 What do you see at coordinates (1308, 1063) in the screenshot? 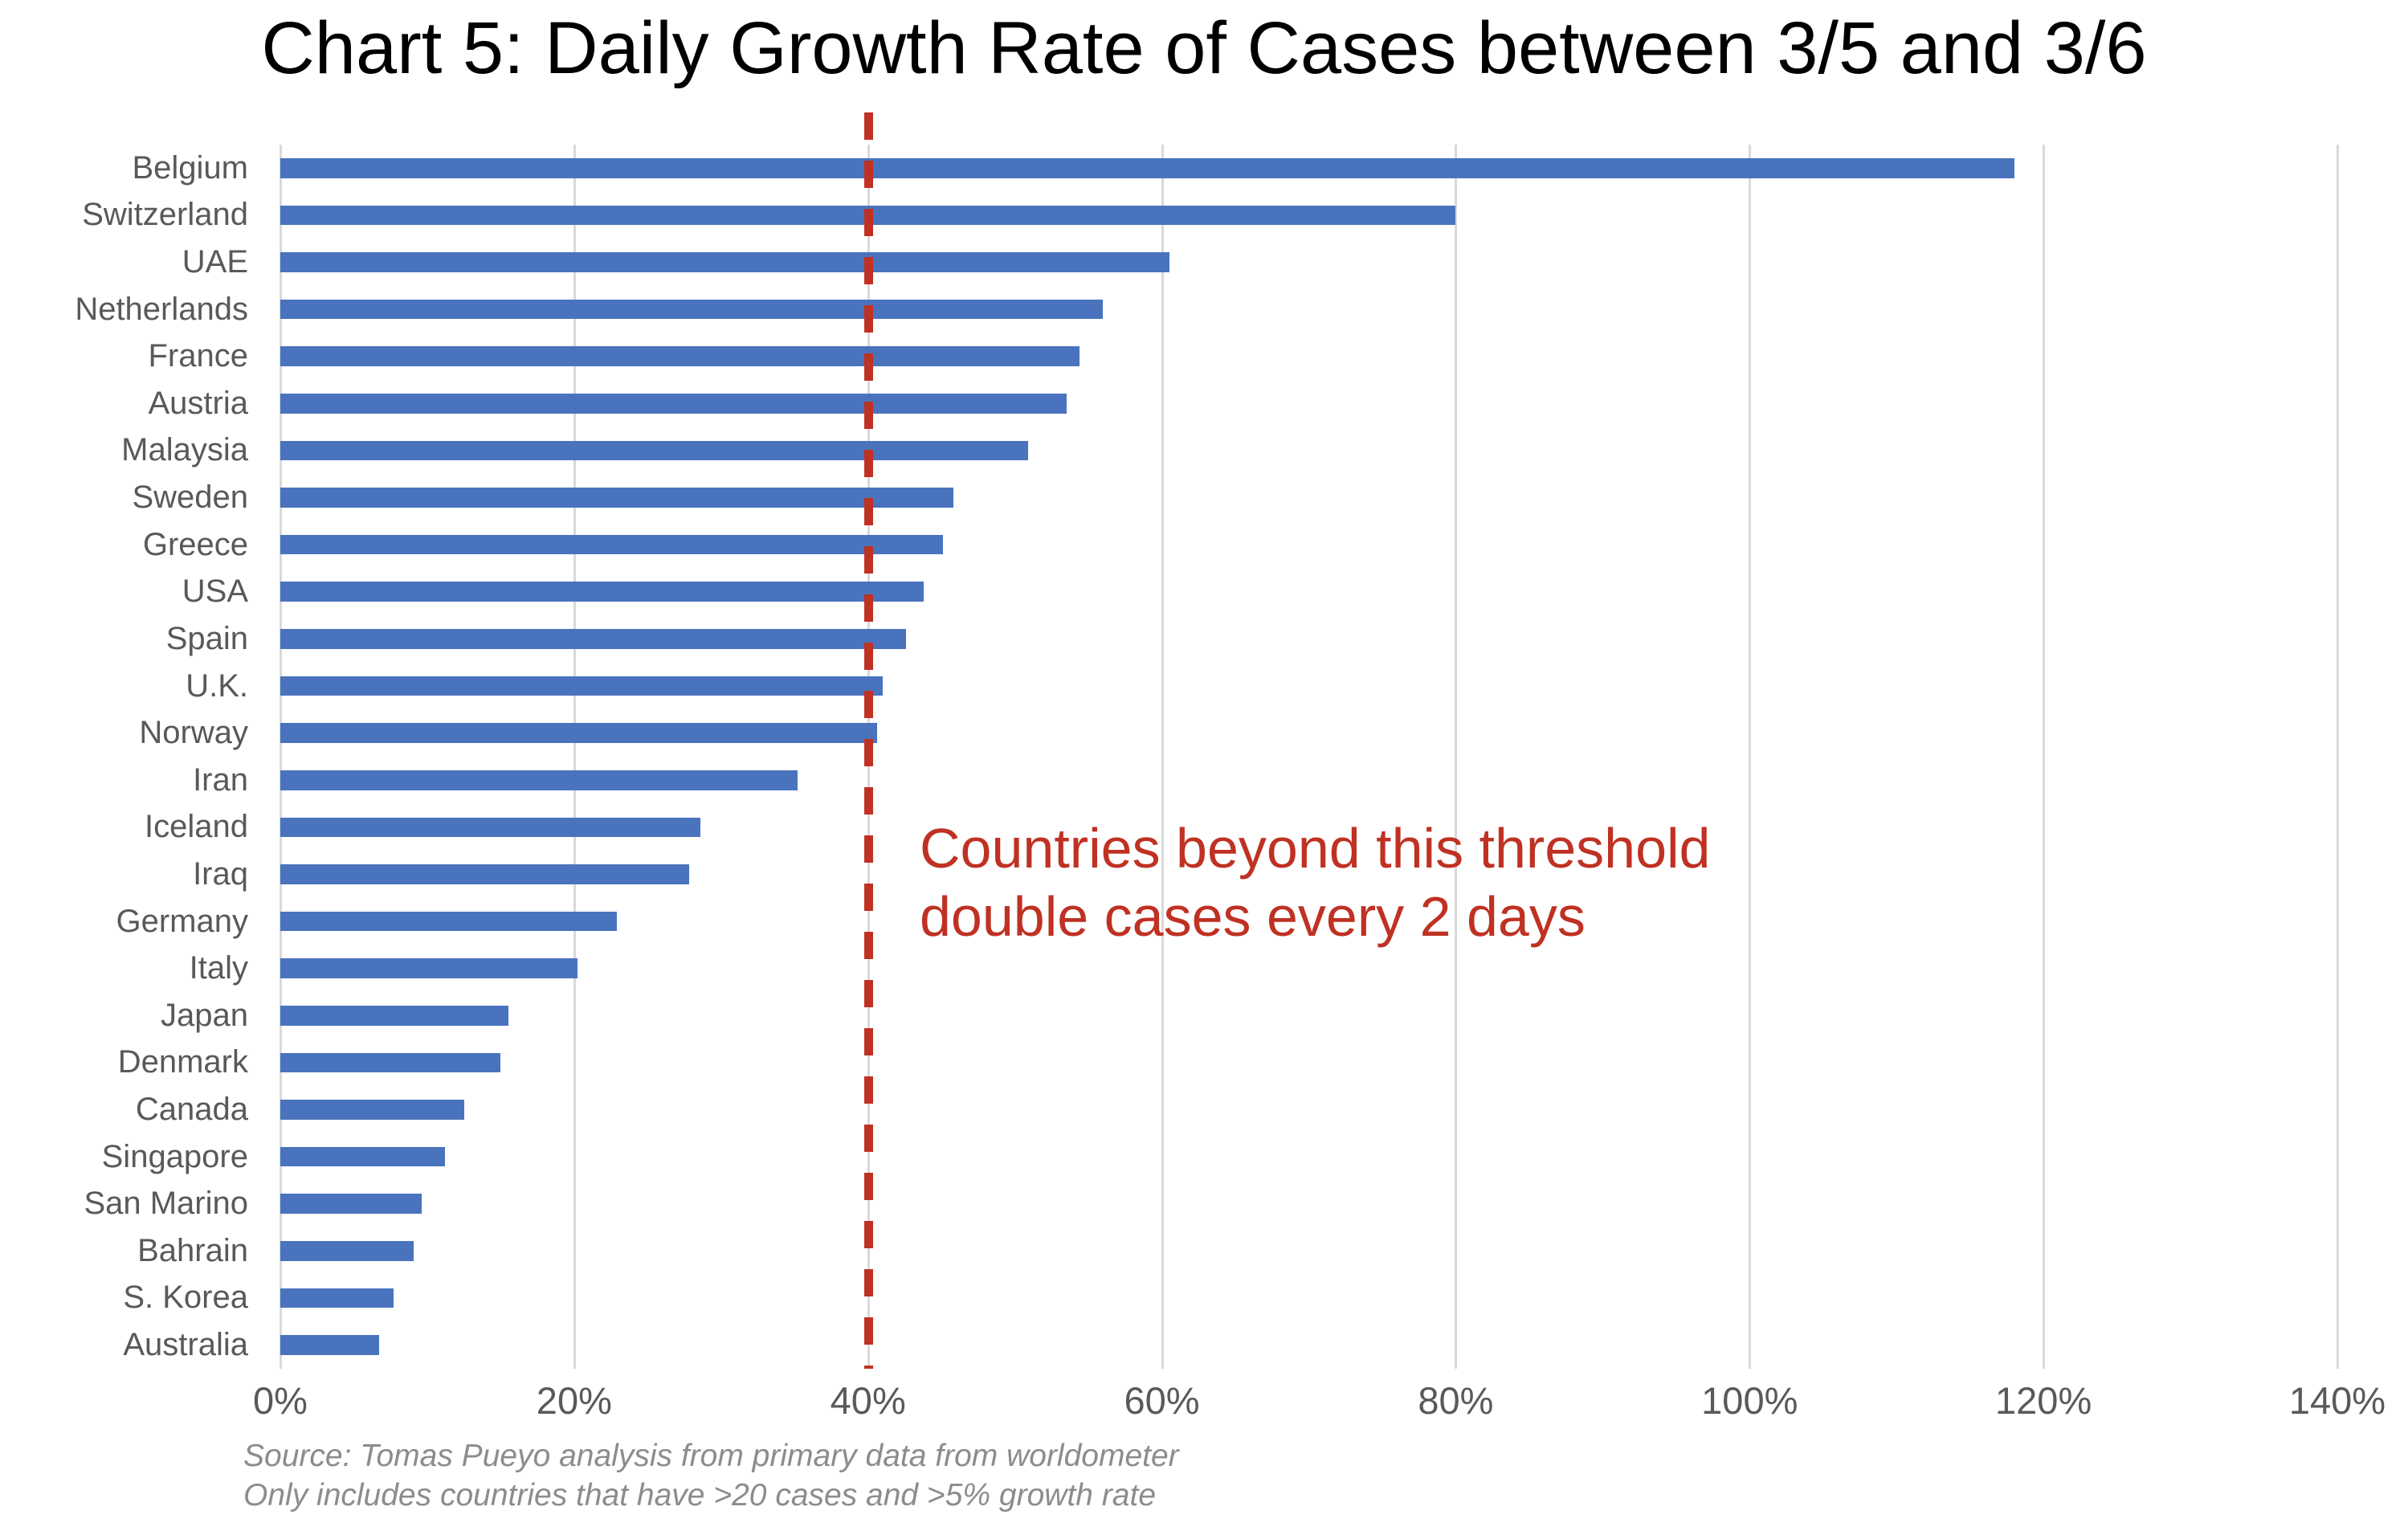
I see `bar-row-Denmark` at bounding box center [1308, 1063].